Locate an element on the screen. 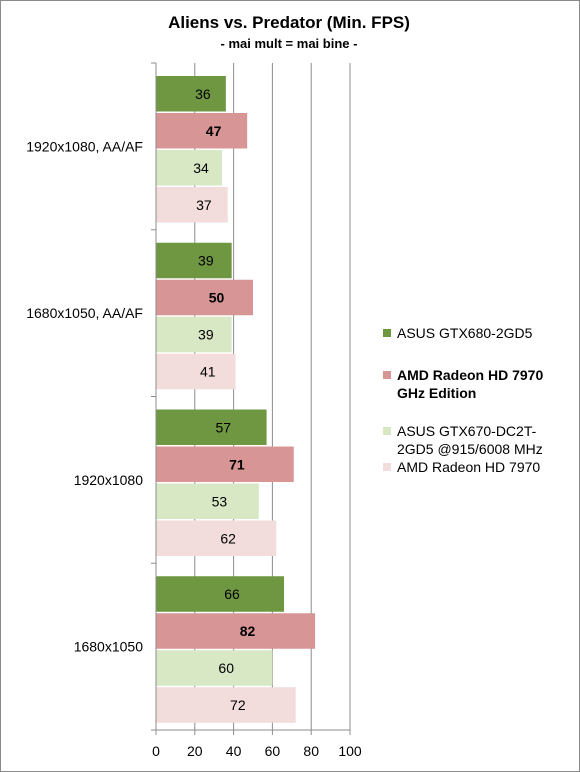  data-label: 34 is located at coordinates (201, 168).